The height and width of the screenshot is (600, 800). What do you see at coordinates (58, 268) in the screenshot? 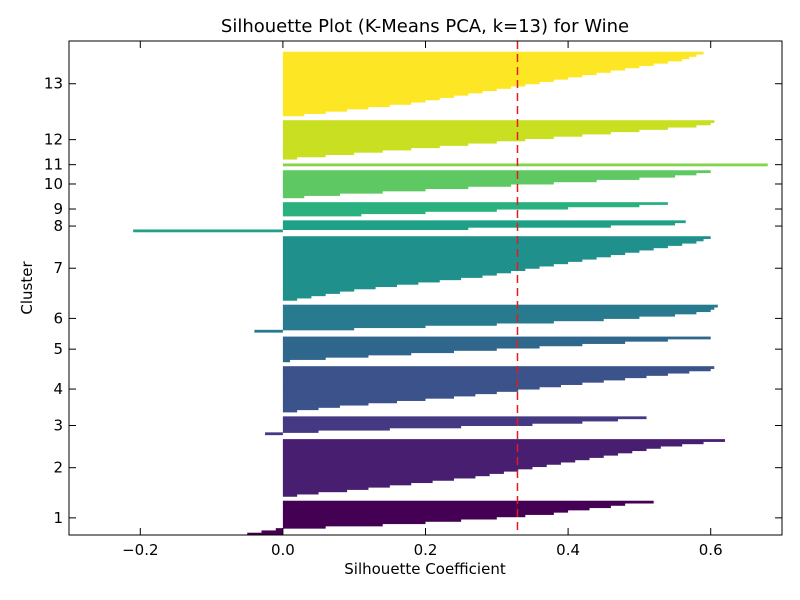
I see `y-tick-label: 7` at bounding box center [58, 268].